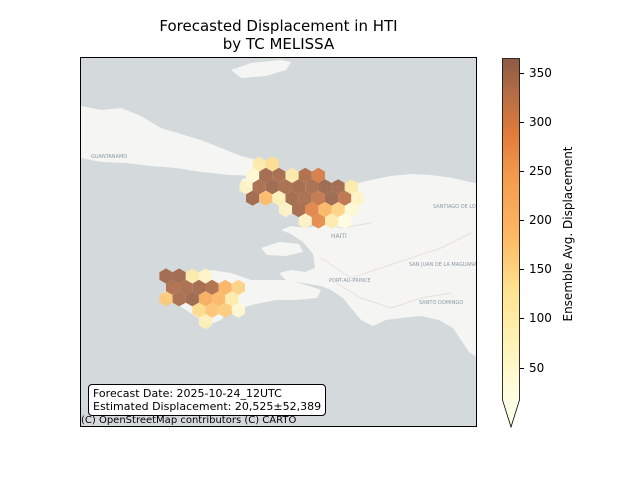 This screenshot has width=640, height=480. I want to click on forecast-date: Forecast Date: 2025-10-24_12UTC, so click(187, 393).